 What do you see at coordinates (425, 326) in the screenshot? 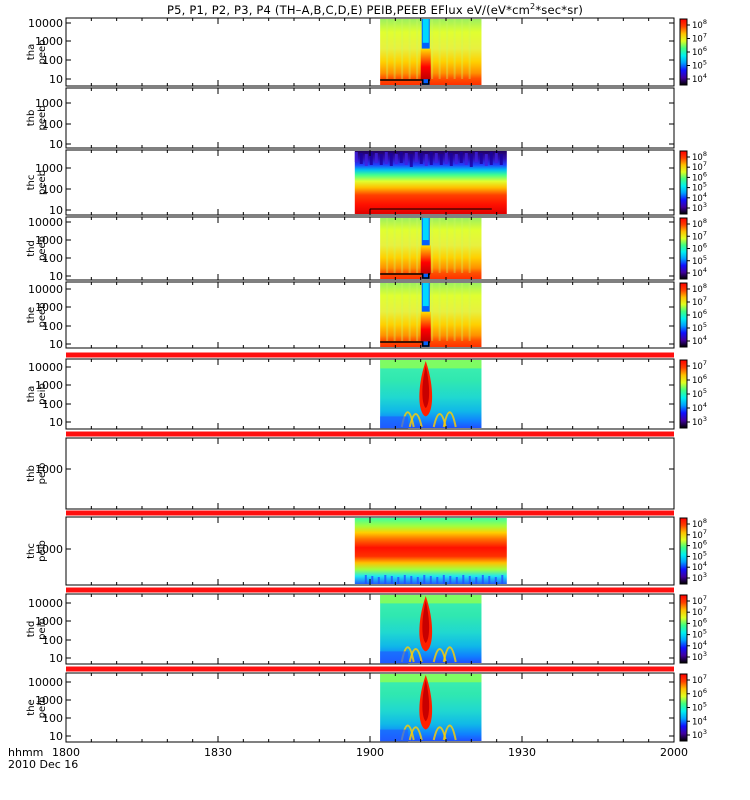
I see `event-core` at bounding box center [425, 326].